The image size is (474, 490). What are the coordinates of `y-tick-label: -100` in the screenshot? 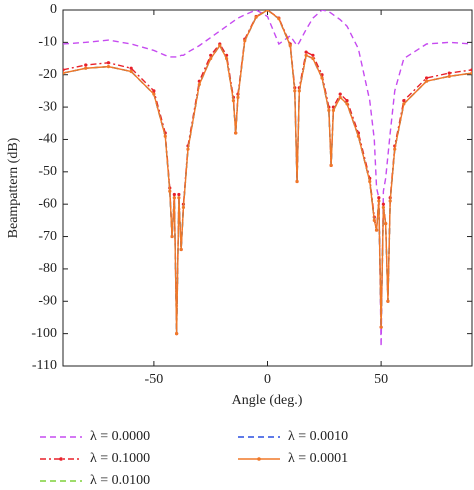 It's located at (44, 333).